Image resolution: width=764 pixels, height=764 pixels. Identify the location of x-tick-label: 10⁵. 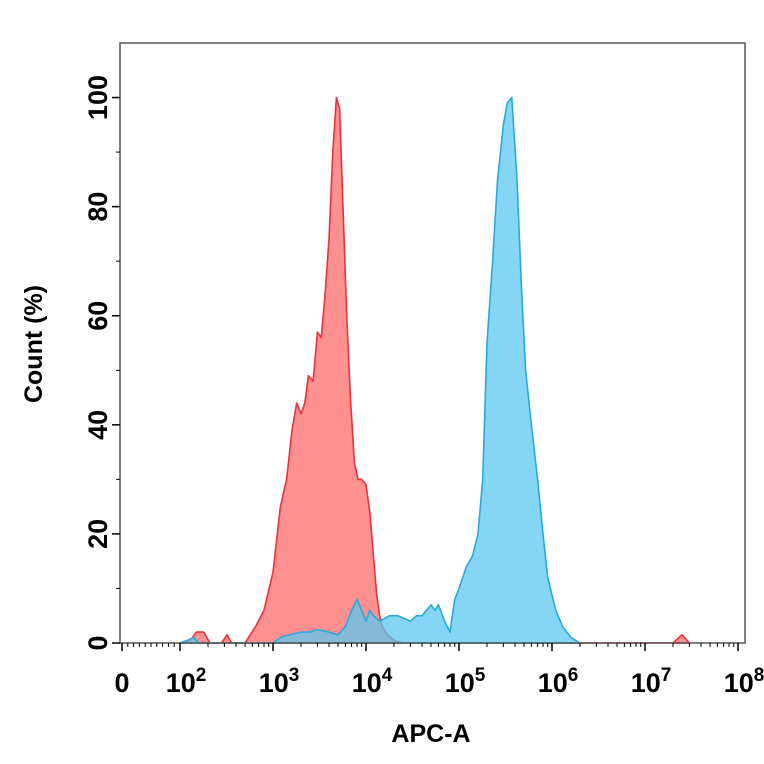
(465, 681).